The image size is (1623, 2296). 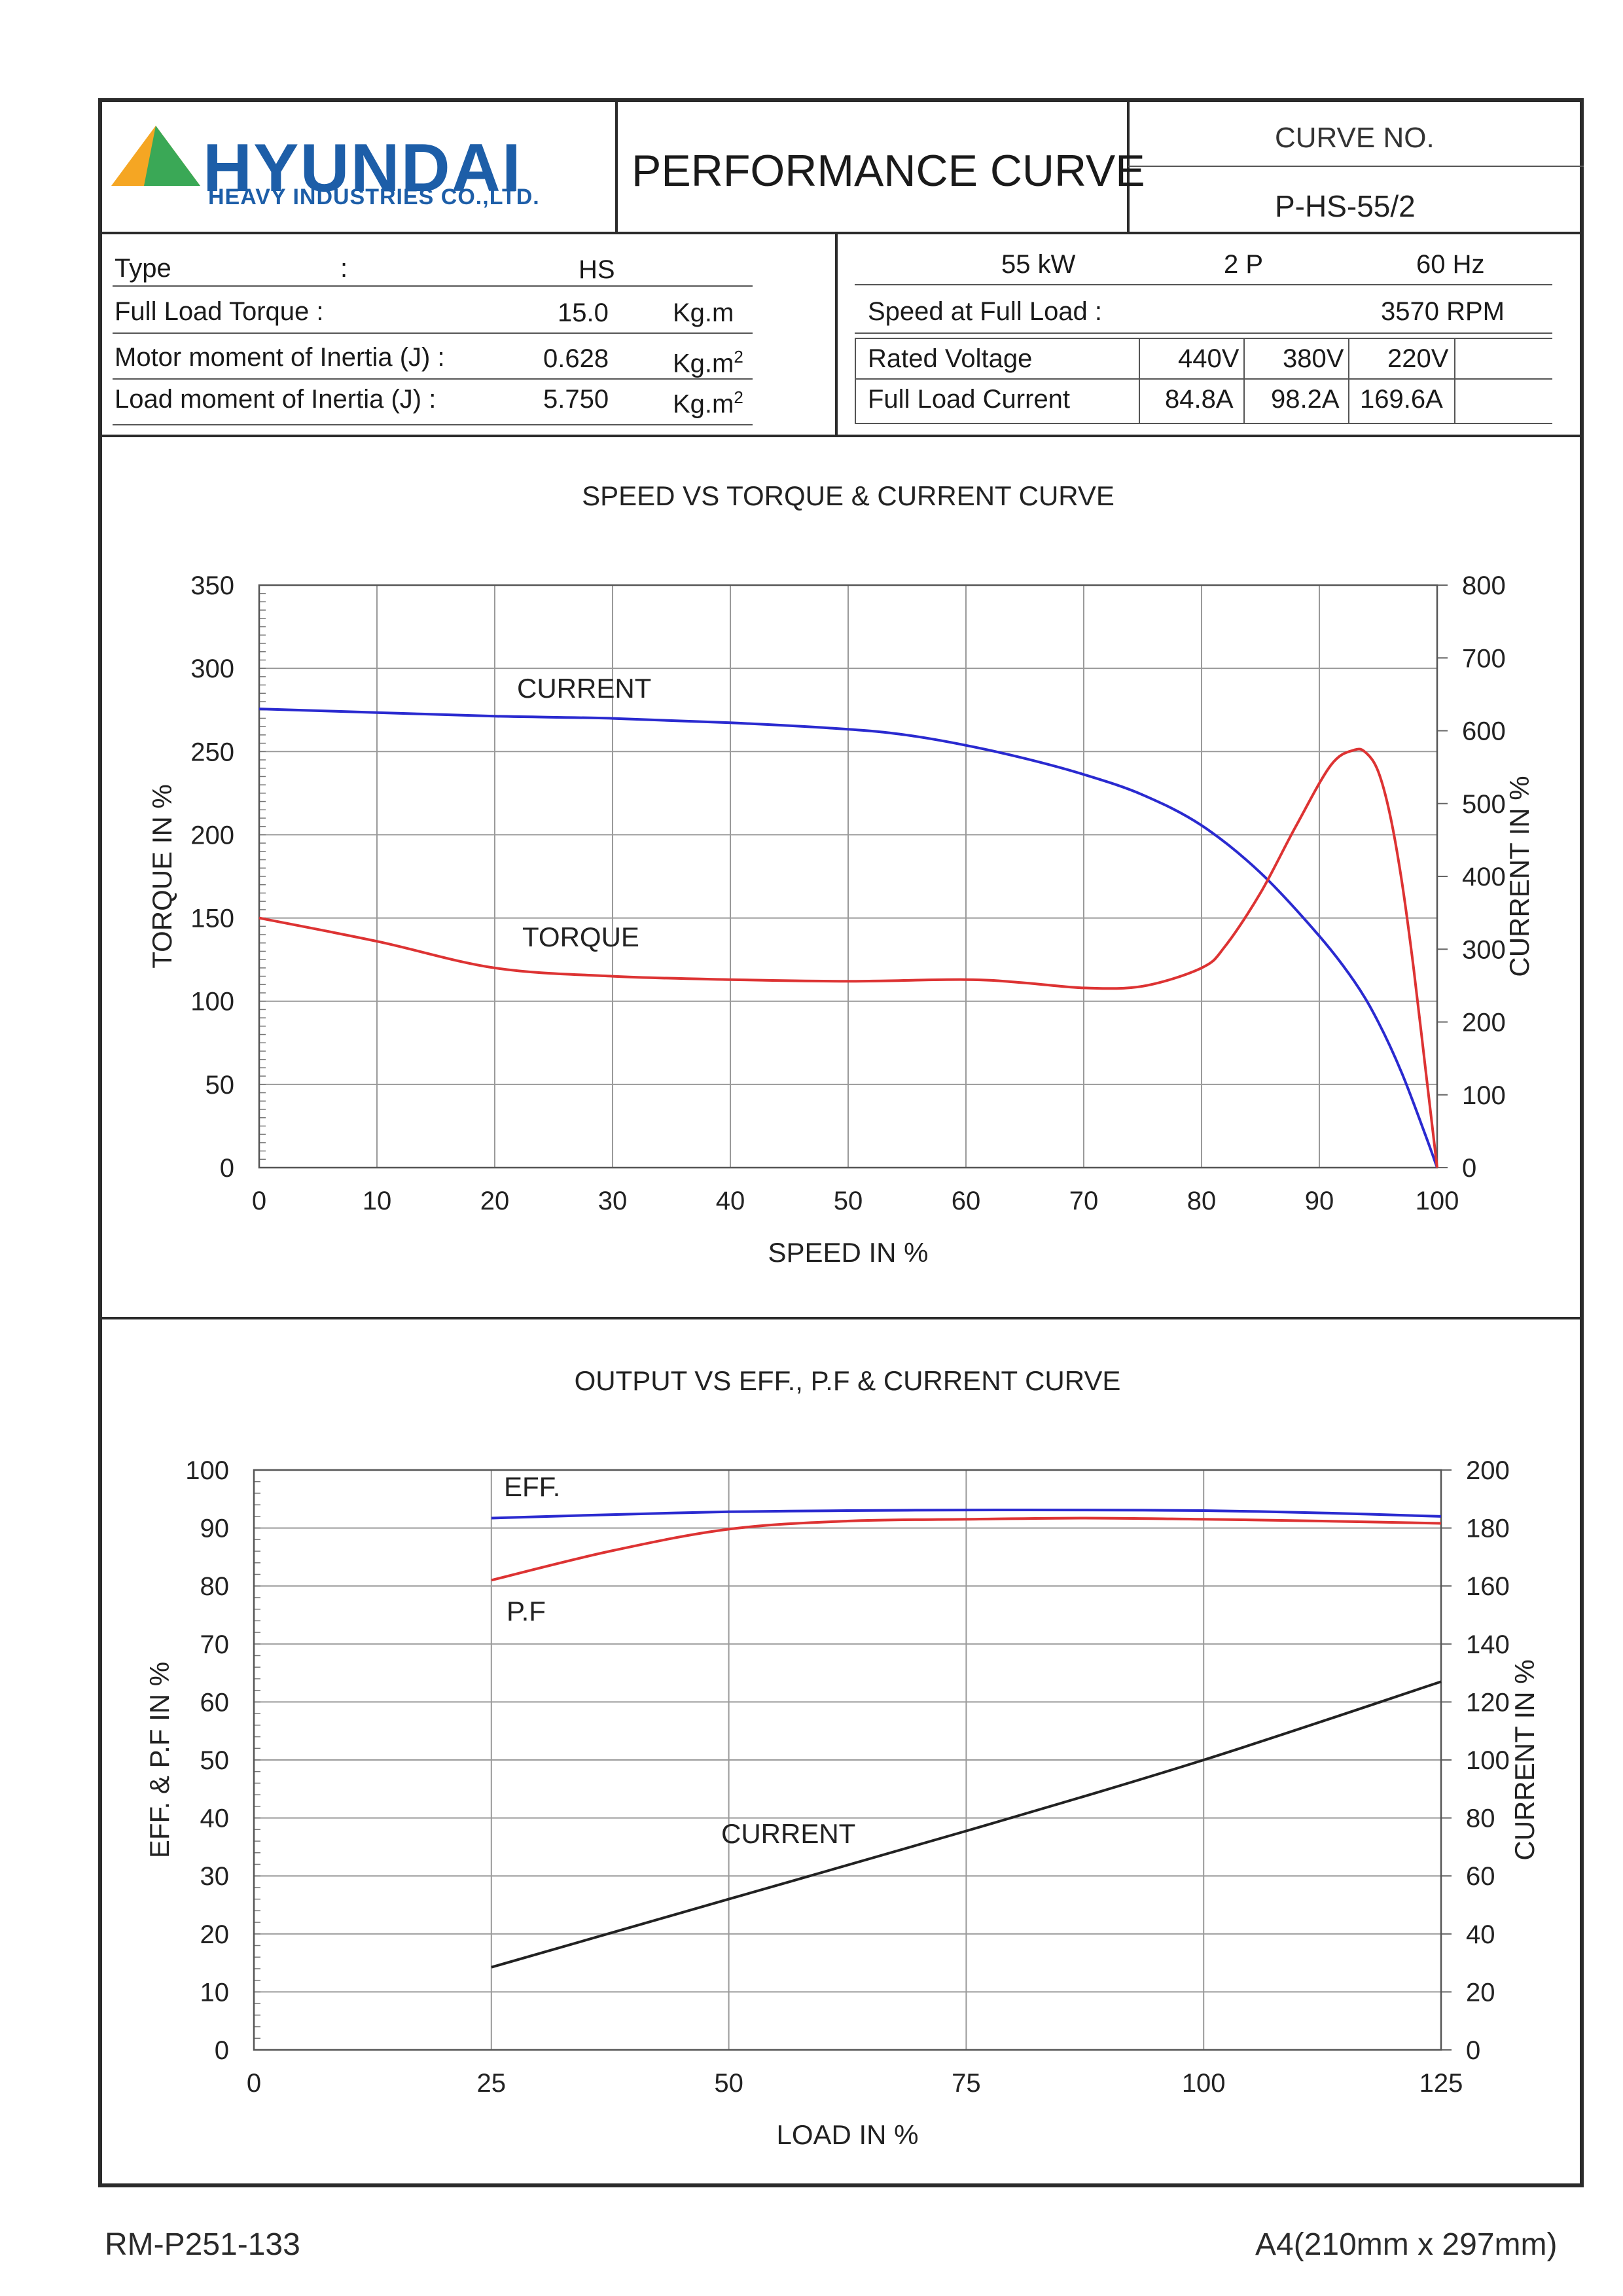 What do you see at coordinates (1204, 2083) in the screenshot?
I see `chart2-x-tick-label: 100` at bounding box center [1204, 2083].